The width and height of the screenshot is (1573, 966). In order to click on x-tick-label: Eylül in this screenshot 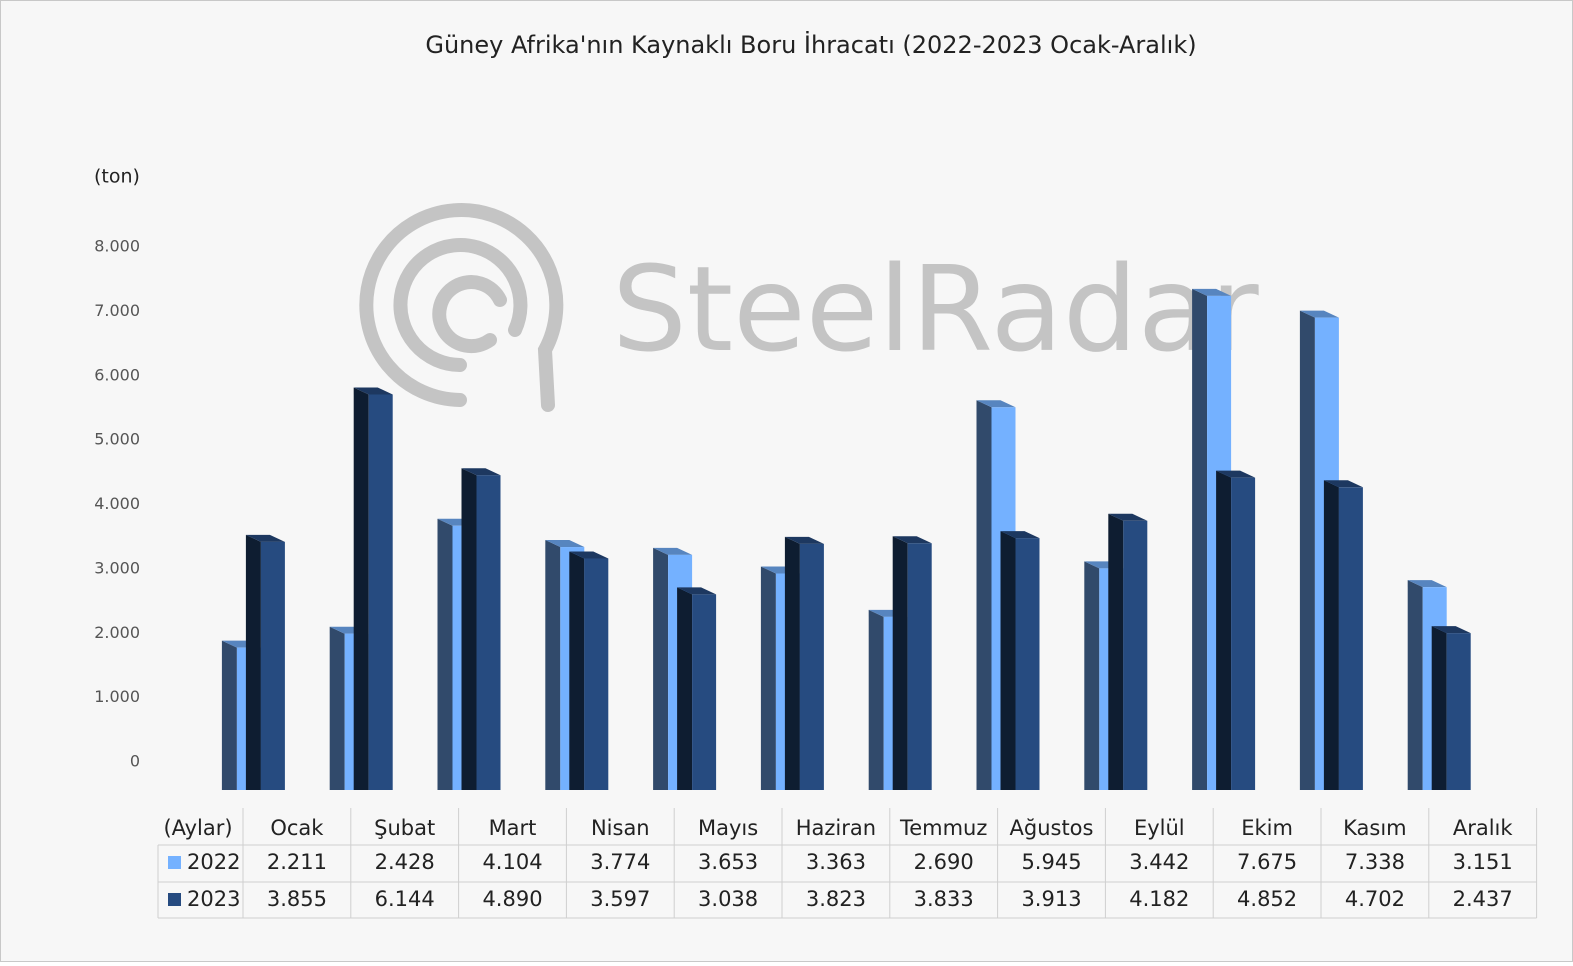, I will do `click(1159, 828)`.